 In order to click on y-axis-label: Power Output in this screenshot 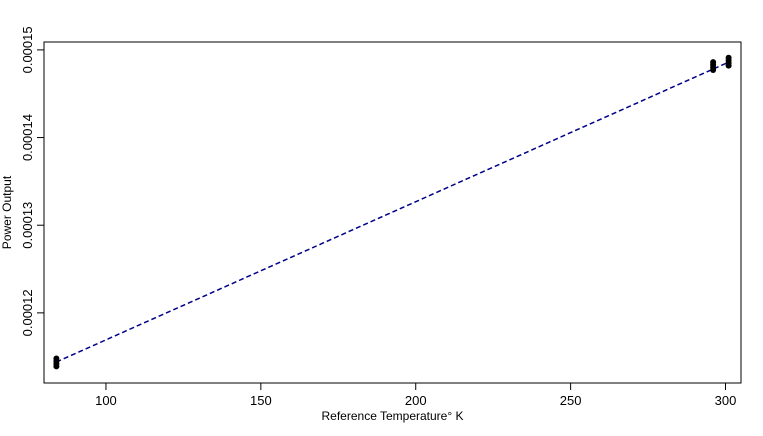, I will do `click(7, 212)`.